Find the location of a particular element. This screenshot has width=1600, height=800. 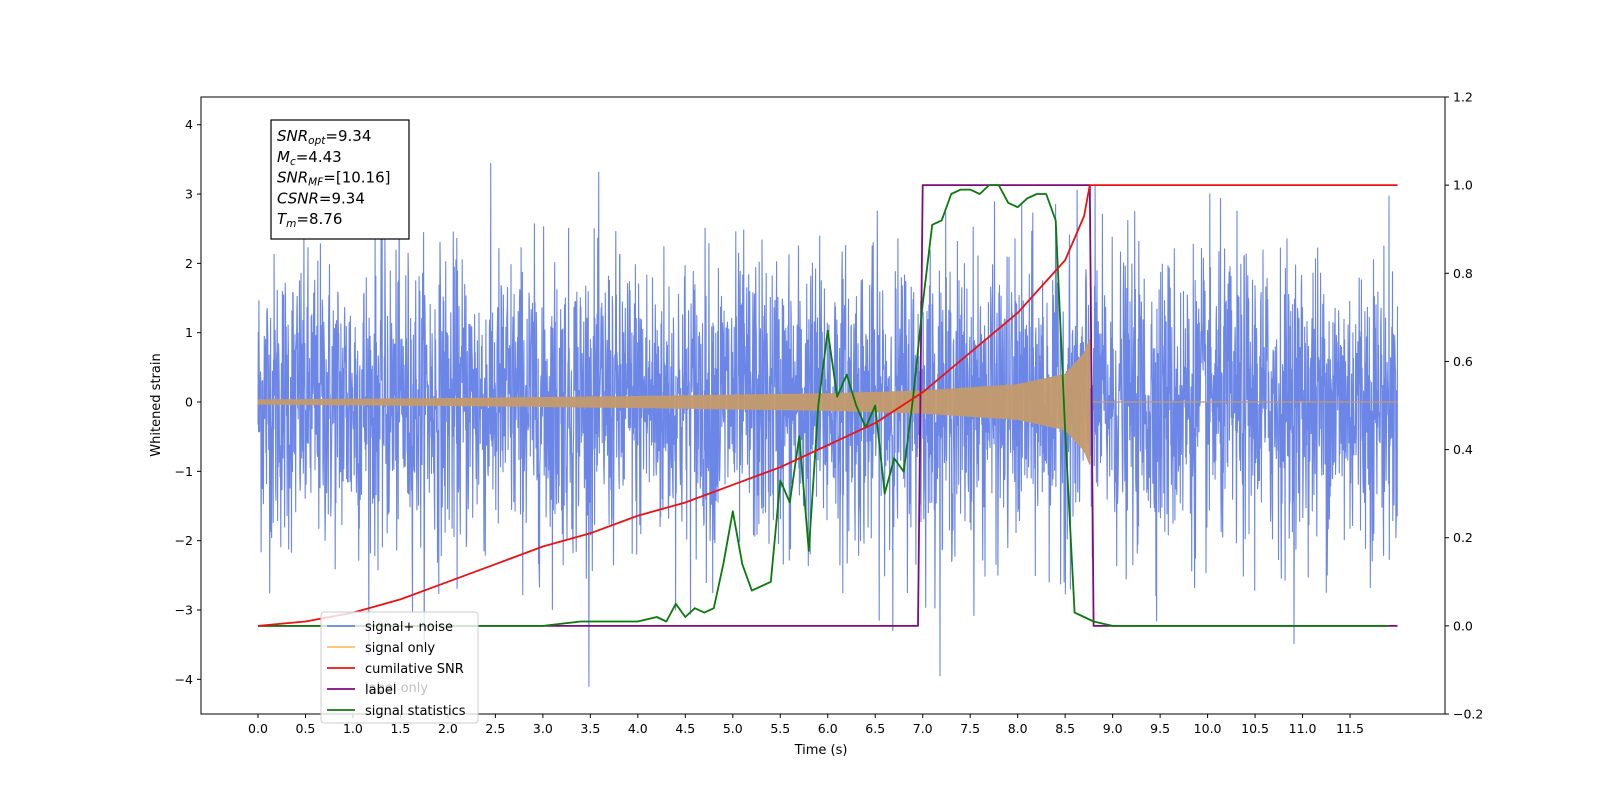

y-tick-label: −4 is located at coordinates (184, 679).